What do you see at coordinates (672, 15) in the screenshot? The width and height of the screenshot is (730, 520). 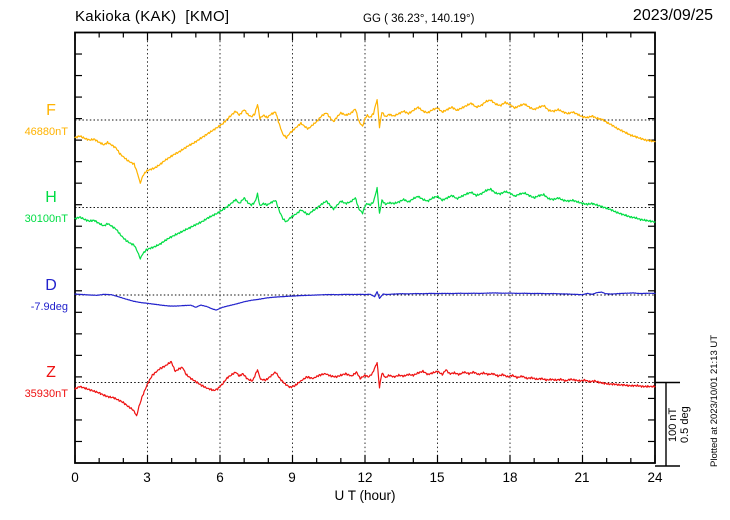 I see `plot-date: 2023/09/25` at bounding box center [672, 15].